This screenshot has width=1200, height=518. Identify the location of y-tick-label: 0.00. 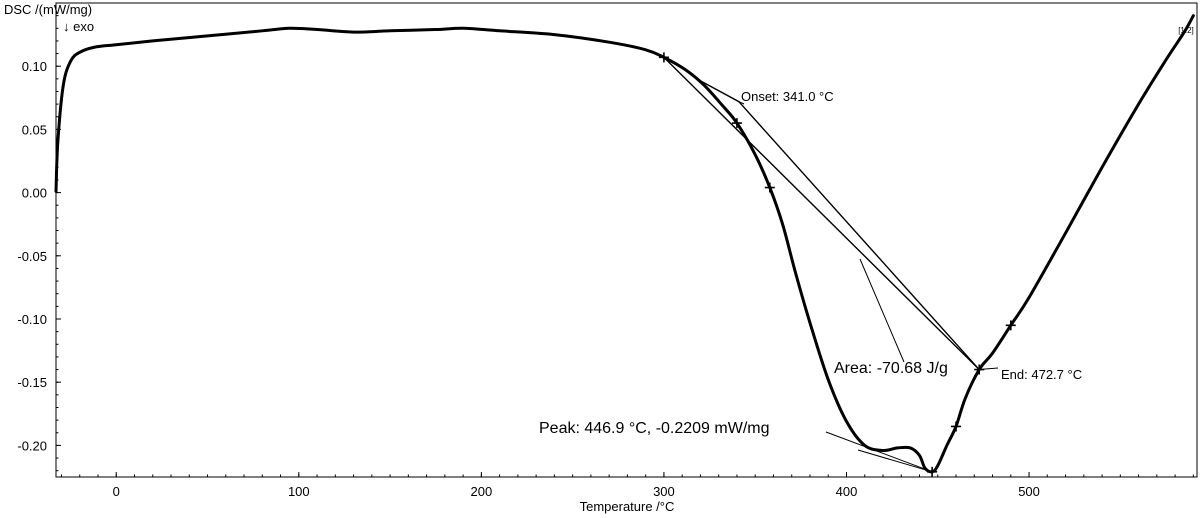
(34, 193).